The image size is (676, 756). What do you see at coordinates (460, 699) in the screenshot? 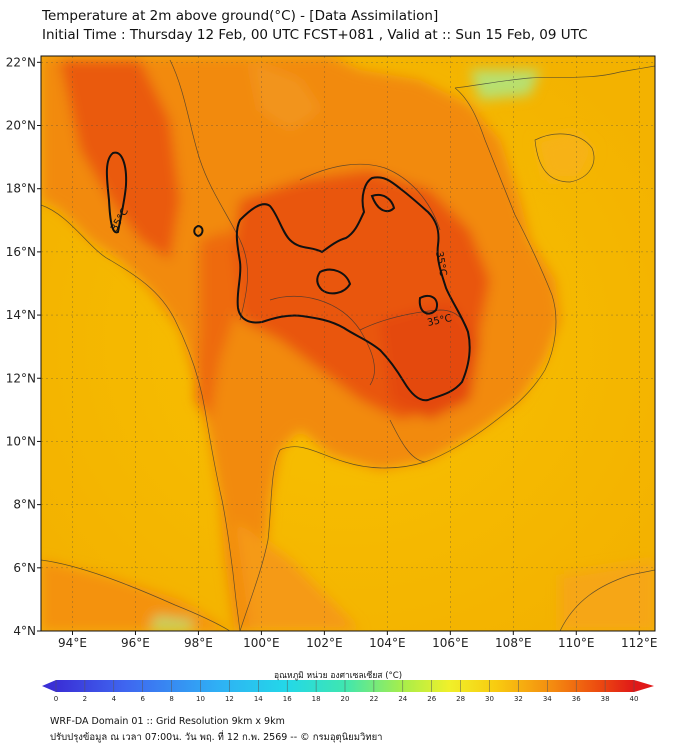
I see `colorbar-tick-label: 28` at bounding box center [460, 699].